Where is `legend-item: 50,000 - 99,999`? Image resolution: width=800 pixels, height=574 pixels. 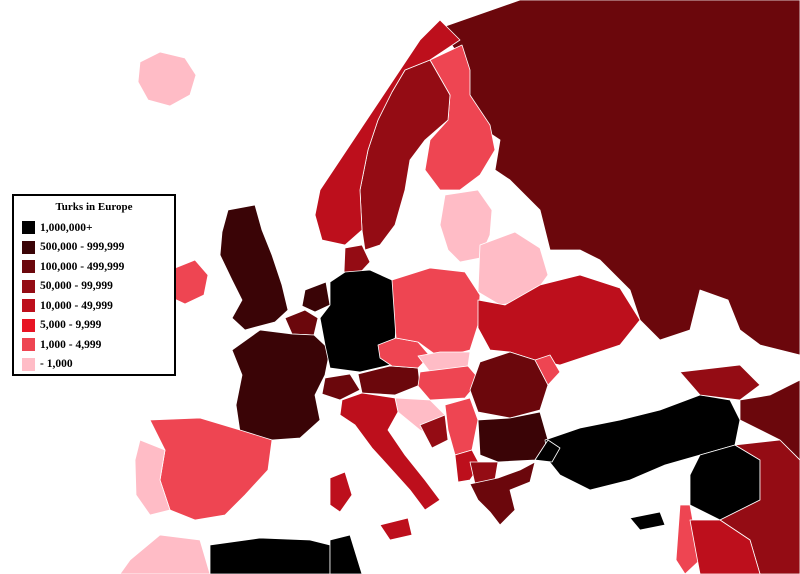
legend-item: 50,000 - 99,999 is located at coordinates (94, 287).